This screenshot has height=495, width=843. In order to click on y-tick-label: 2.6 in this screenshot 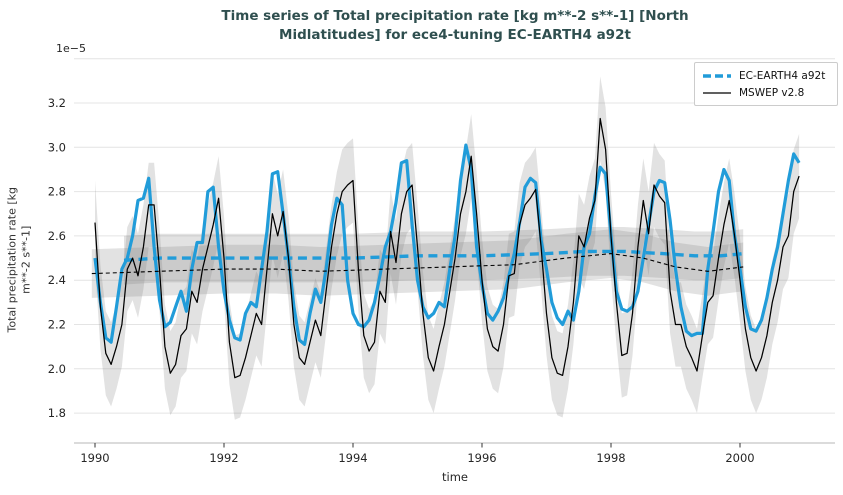, I will do `click(57, 236)`.